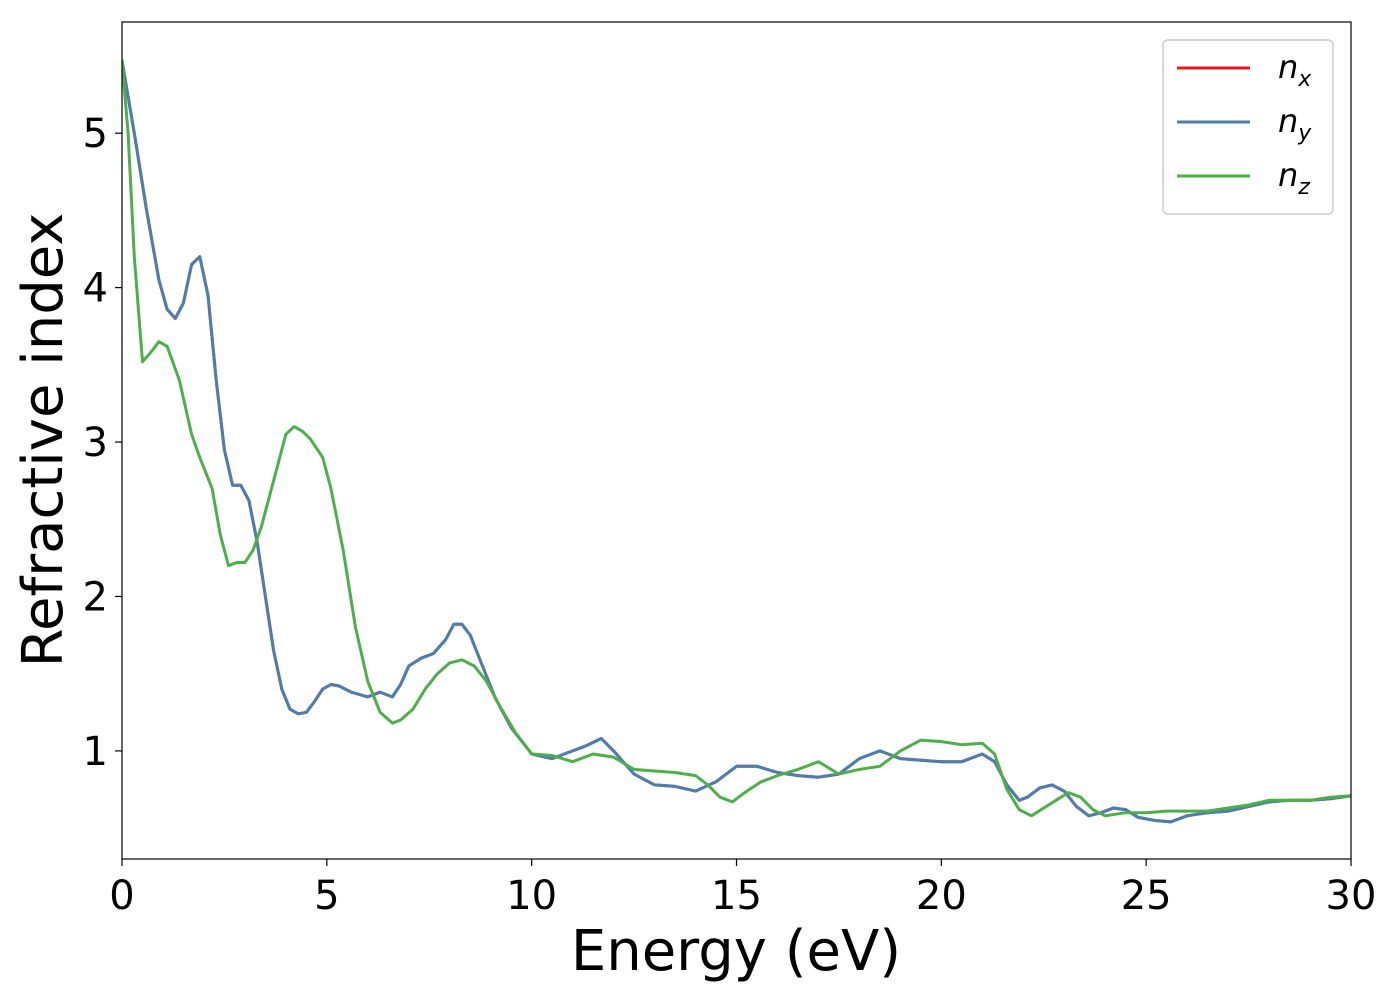 The image size is (1400, 1000). I want to click on x-axis-ticks: 0 5 10 15 20 25 30, so click(742, 889).